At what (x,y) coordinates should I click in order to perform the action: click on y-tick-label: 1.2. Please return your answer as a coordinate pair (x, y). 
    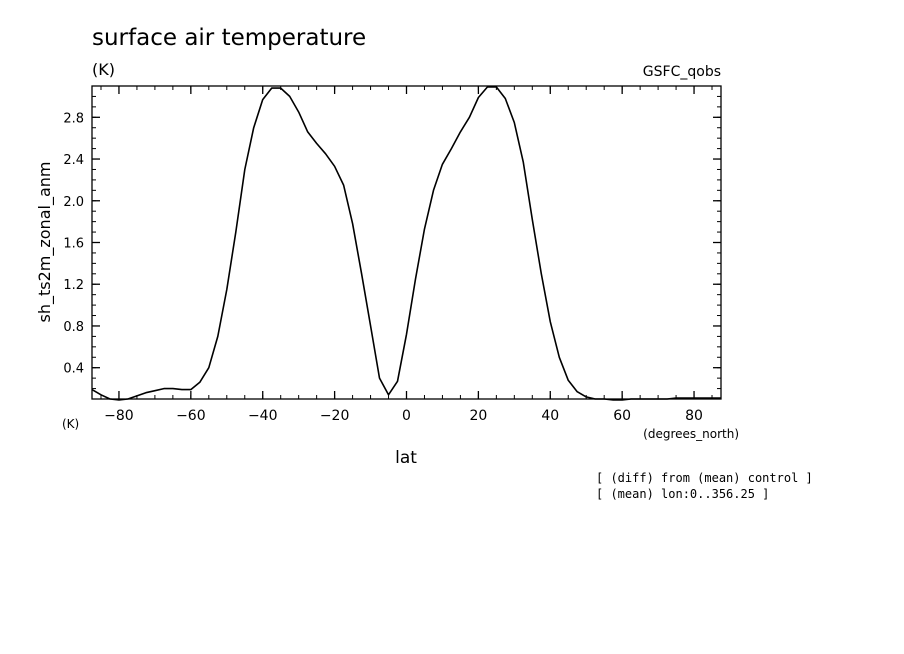
    Looking at the image, I should click on (73, 285).